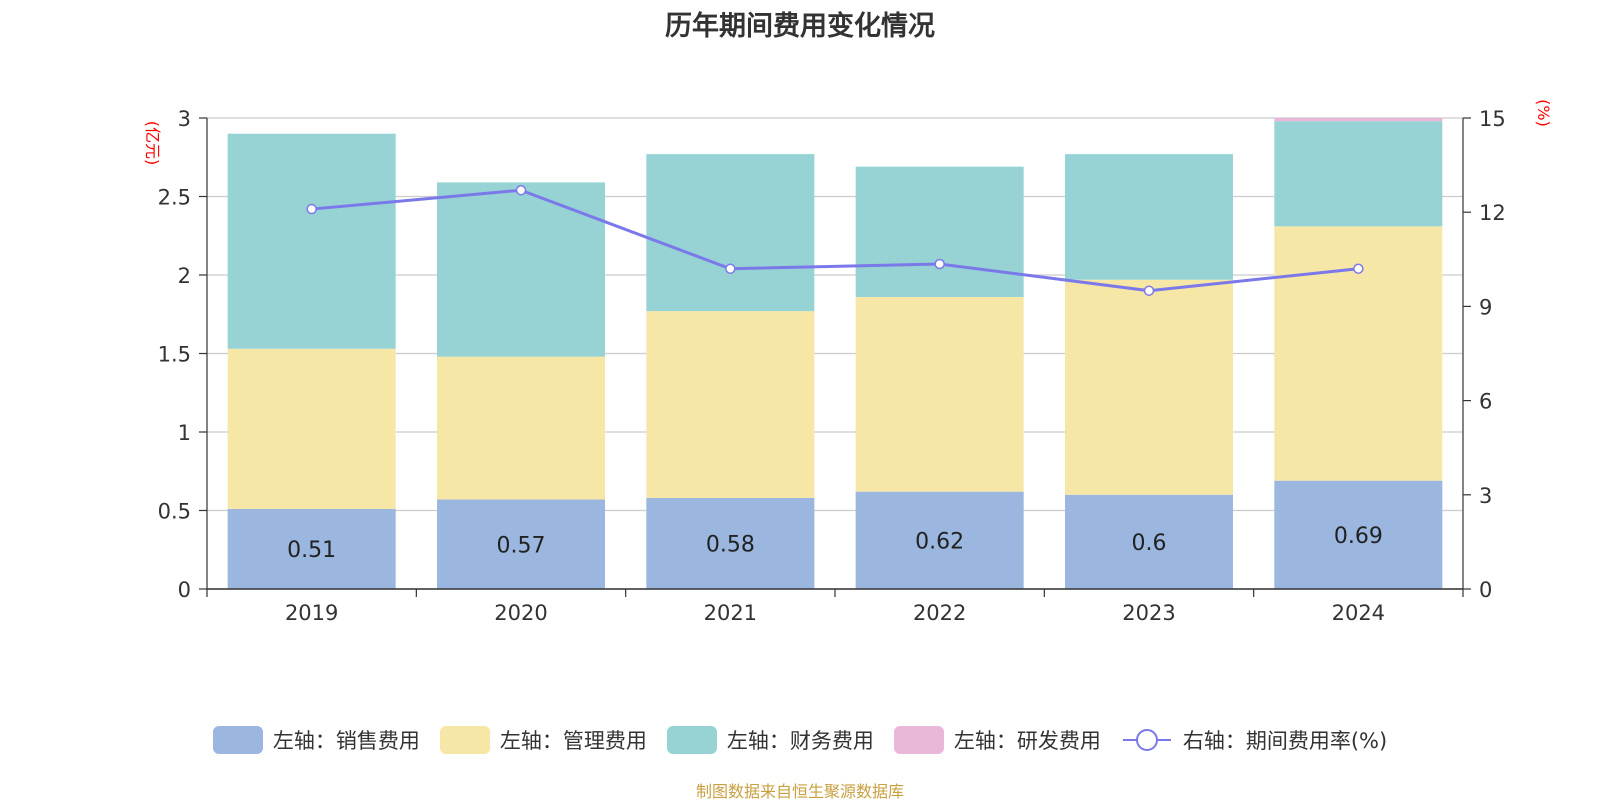 The image size is (1600, 802). Describe the element at coordinates (939, 613) in the screenshot. I see `x-tick-label: 2022` at that location.